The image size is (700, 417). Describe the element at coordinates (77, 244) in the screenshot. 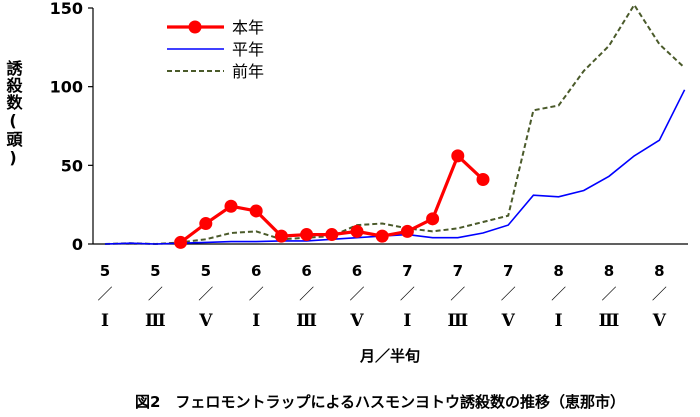

I see `y-tick-label: 0` at that location.